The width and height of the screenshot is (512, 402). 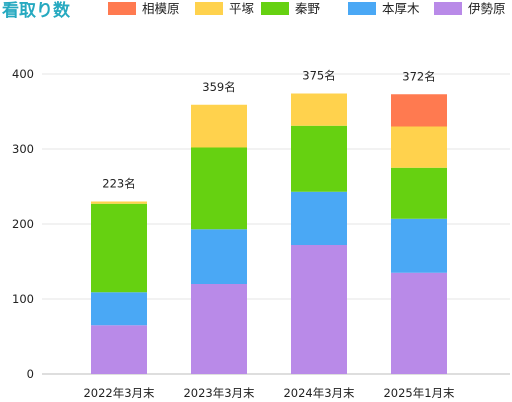 What do you see at coordinates (118, 184) in the screenshot?
I see `total-label-0: 223名` at bounding box center [118, 184].